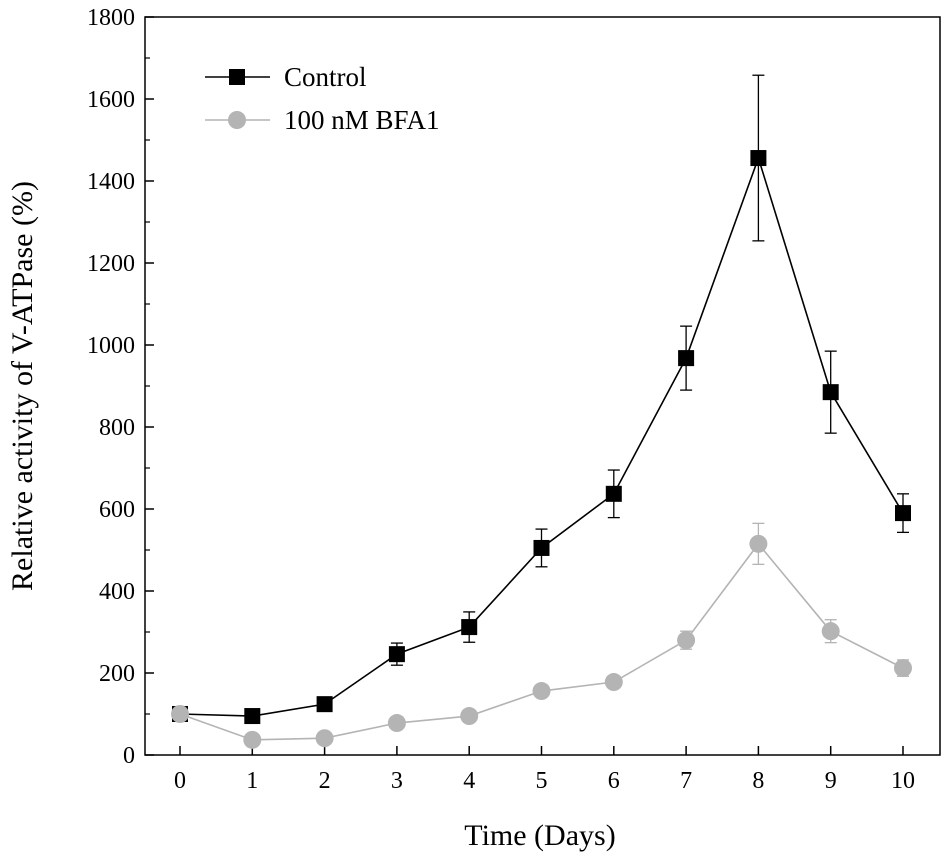  I want to click on y-tick-label: 1800, so click(111, 18).